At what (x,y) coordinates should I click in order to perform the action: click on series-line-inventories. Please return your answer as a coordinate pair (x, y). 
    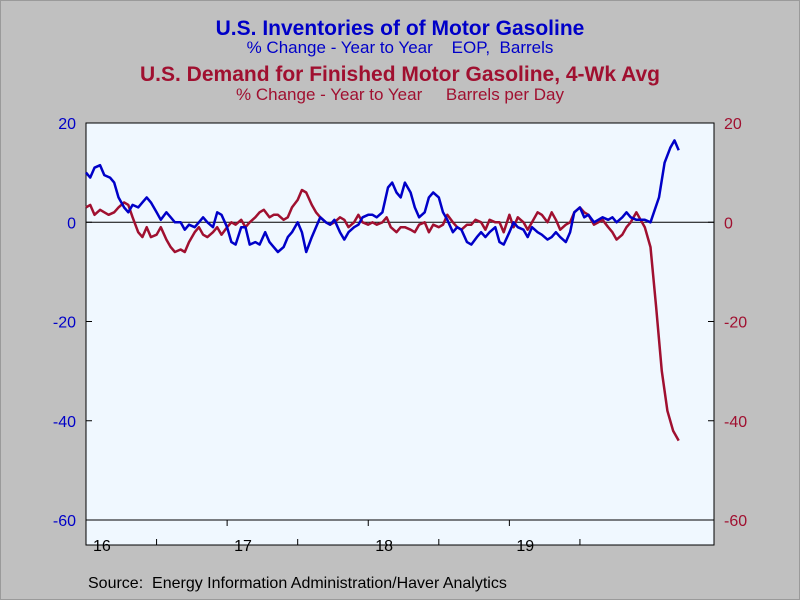
    Looking at the image, I should click on (382, 196).